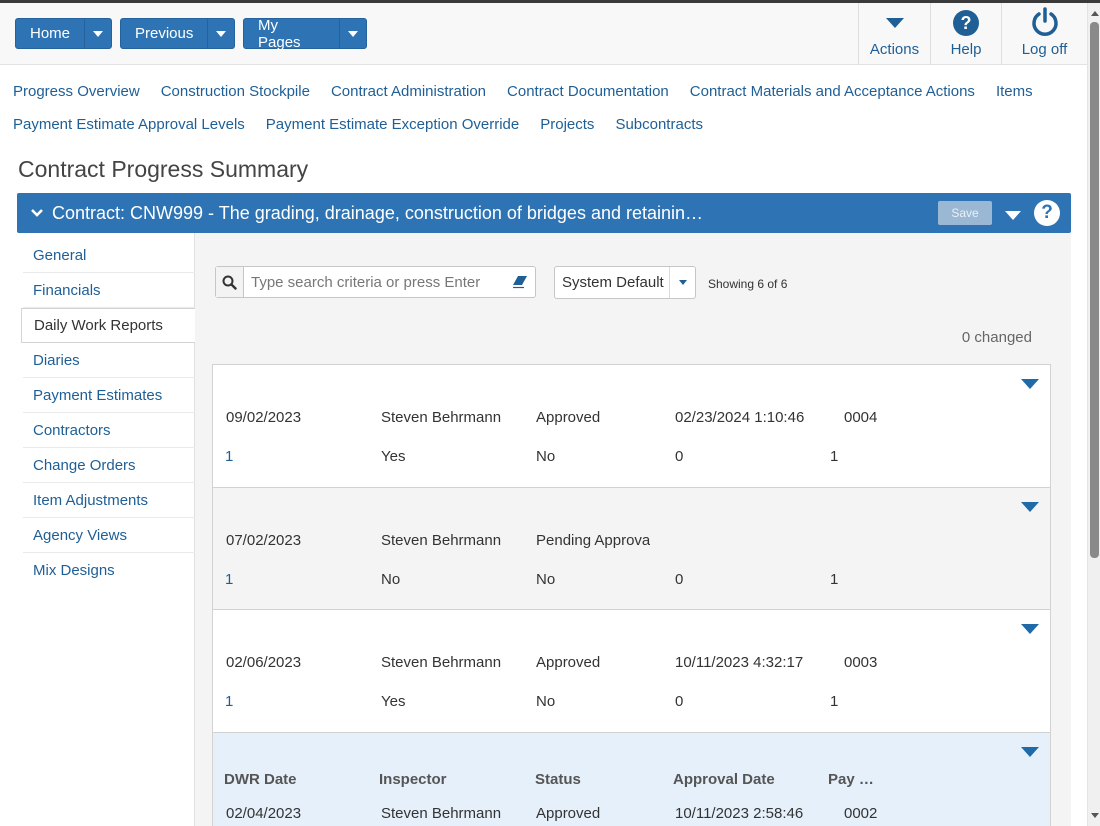  Describe the element at coordinates (305, 33) in the screenshot. I see `my-pages-button: My Pages` at that location.